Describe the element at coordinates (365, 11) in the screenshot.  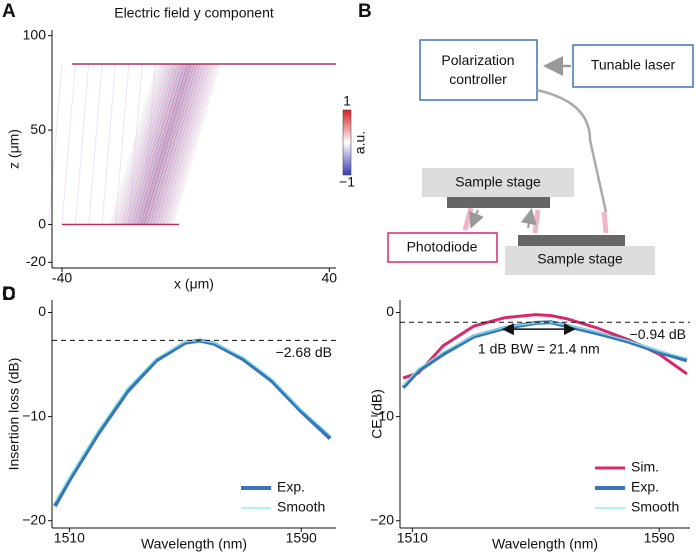
I see `panel-label: B` at that location.